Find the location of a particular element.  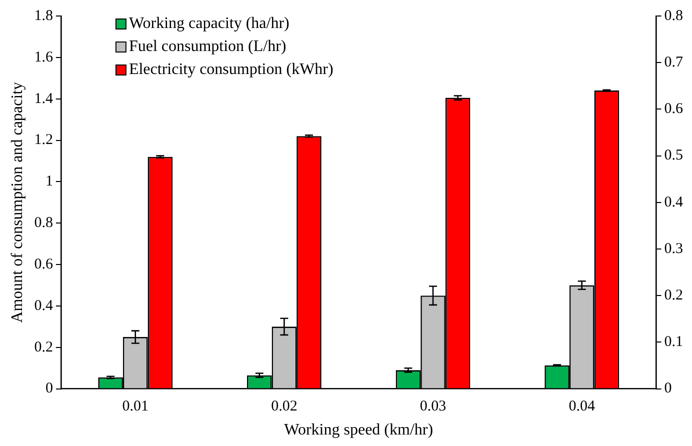

y-tick-label: 0.6 is located at coordinates (44, 264).